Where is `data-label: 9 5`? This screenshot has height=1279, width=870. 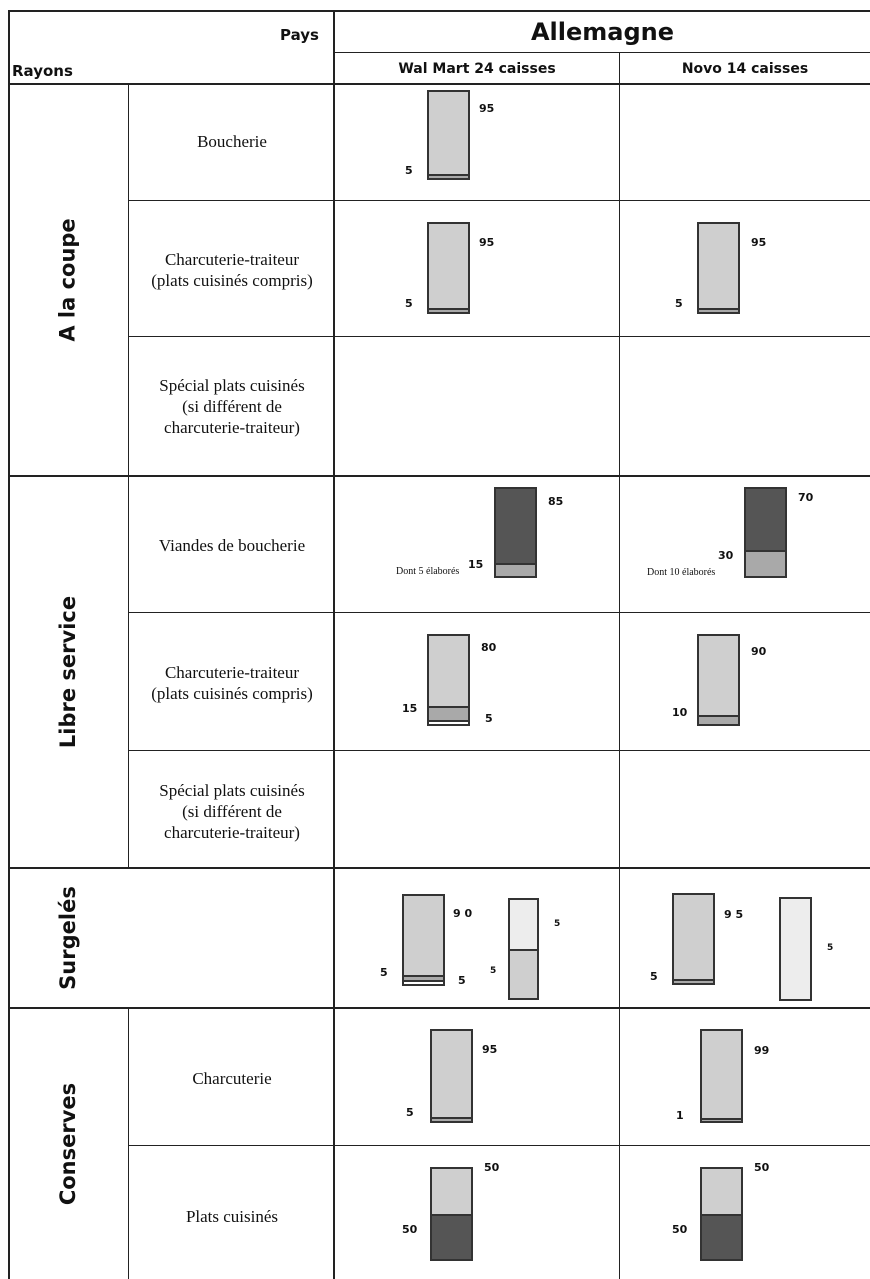 data-label: 9 5 is located at coordinates (734, 914).